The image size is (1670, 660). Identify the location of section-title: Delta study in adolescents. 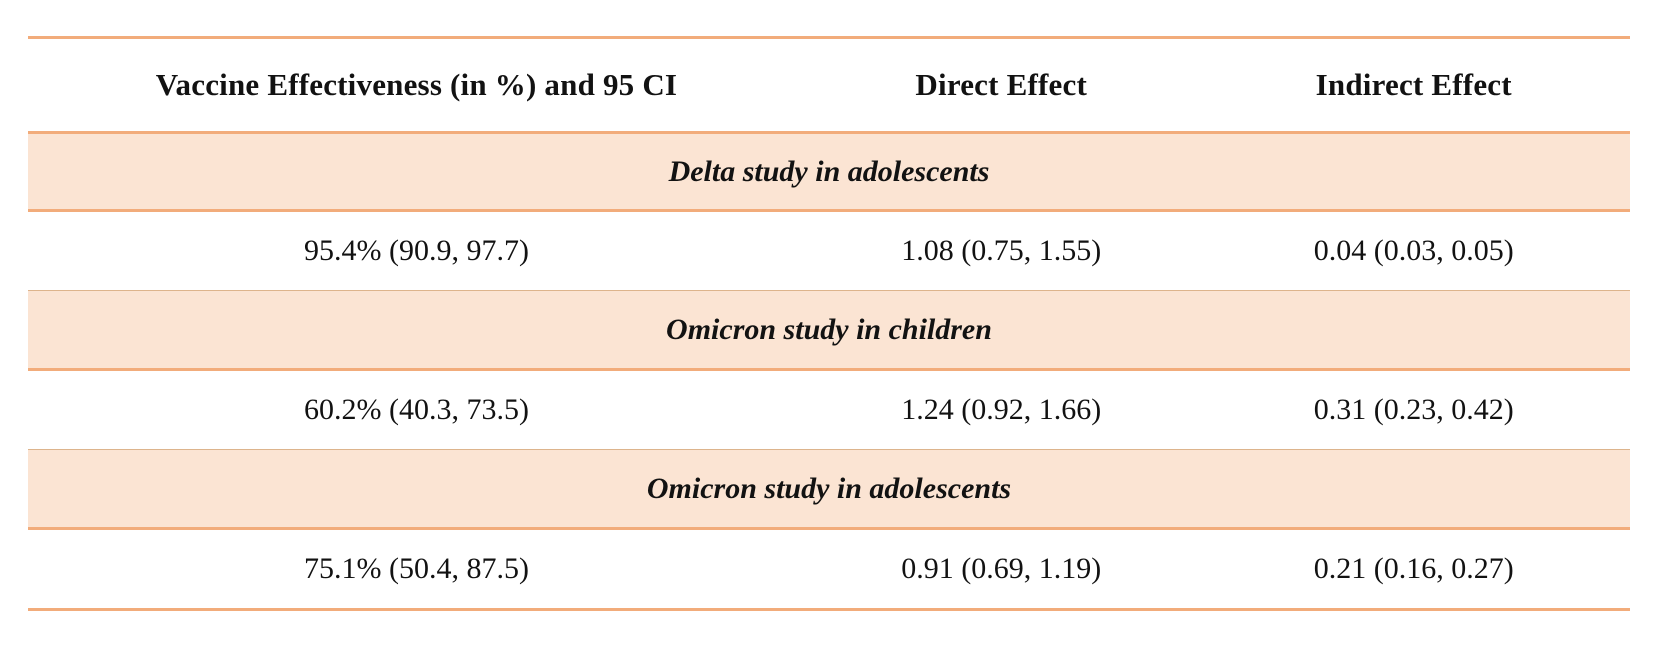
(829, 171).